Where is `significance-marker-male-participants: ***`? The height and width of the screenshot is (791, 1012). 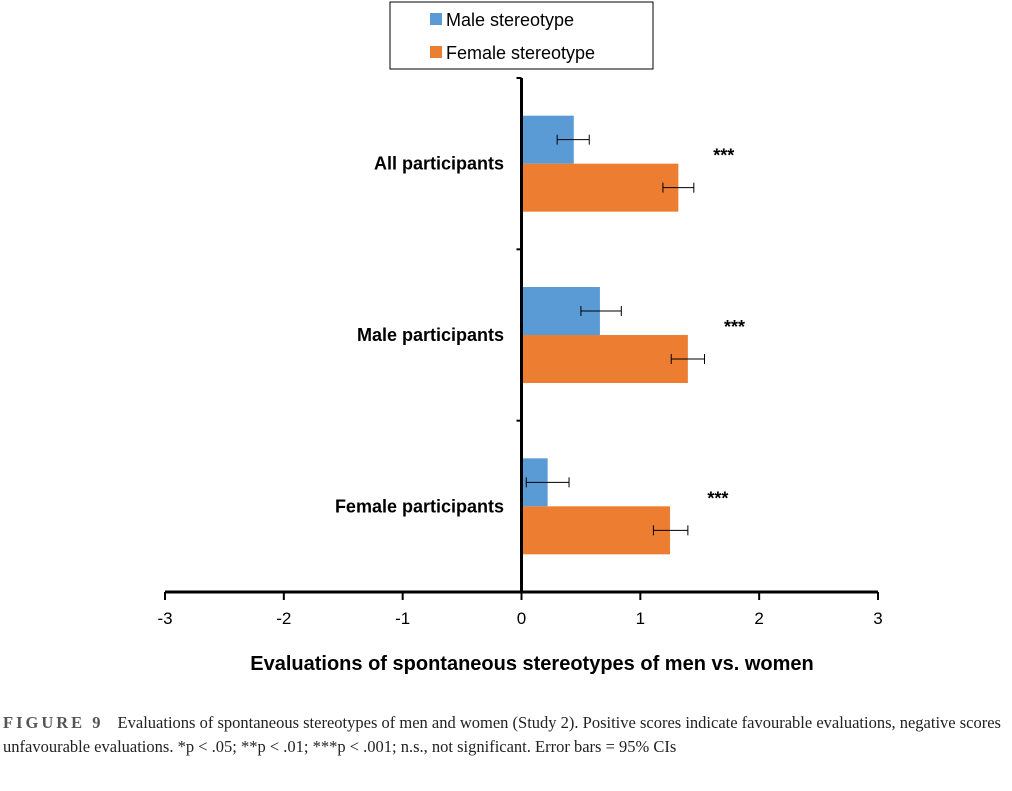
significance-marker-male-participants: *** is located at coordinates (734, 327).